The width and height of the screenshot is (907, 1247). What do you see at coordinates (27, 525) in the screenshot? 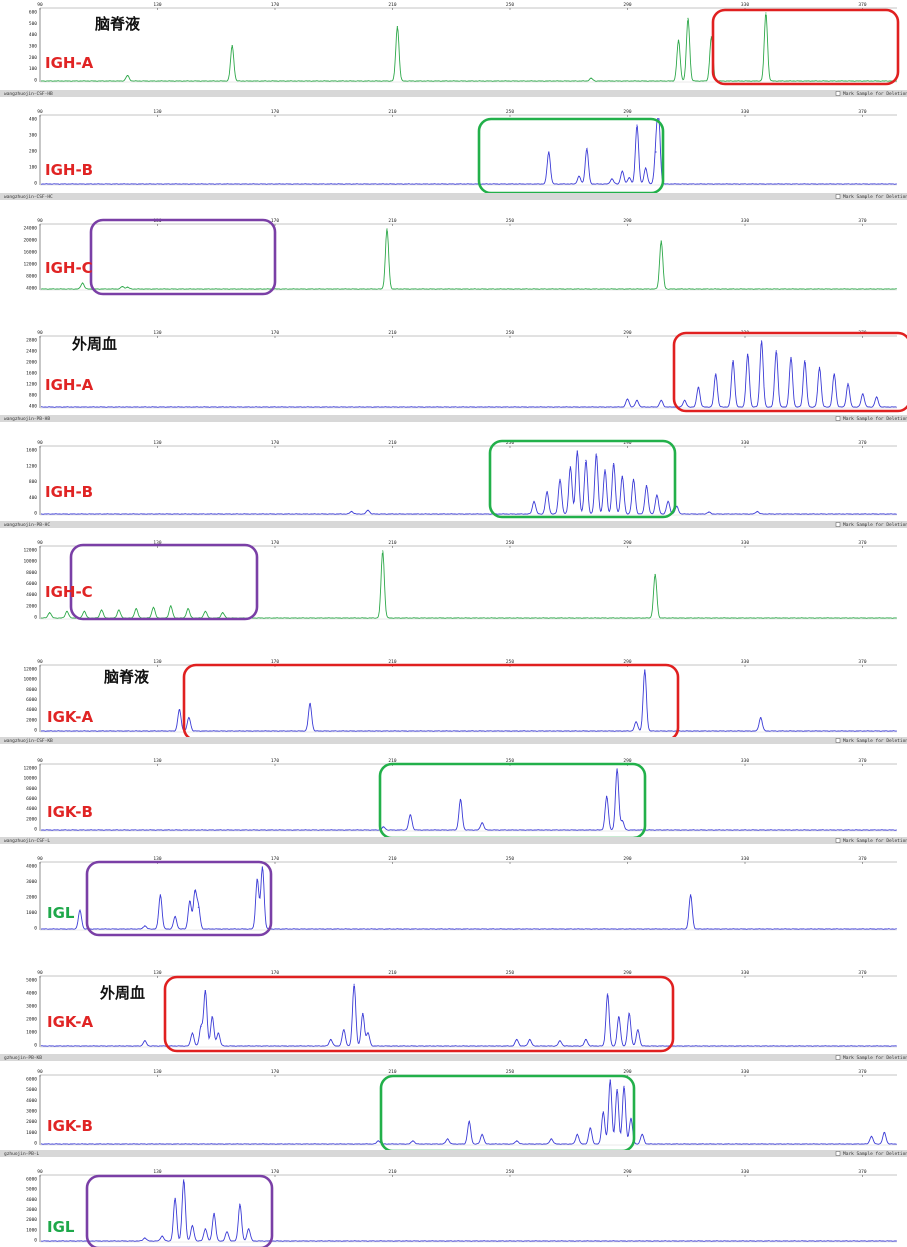
I see `sample-name: wangzhuojin-PB-HC` at bounding box center [27, 525].